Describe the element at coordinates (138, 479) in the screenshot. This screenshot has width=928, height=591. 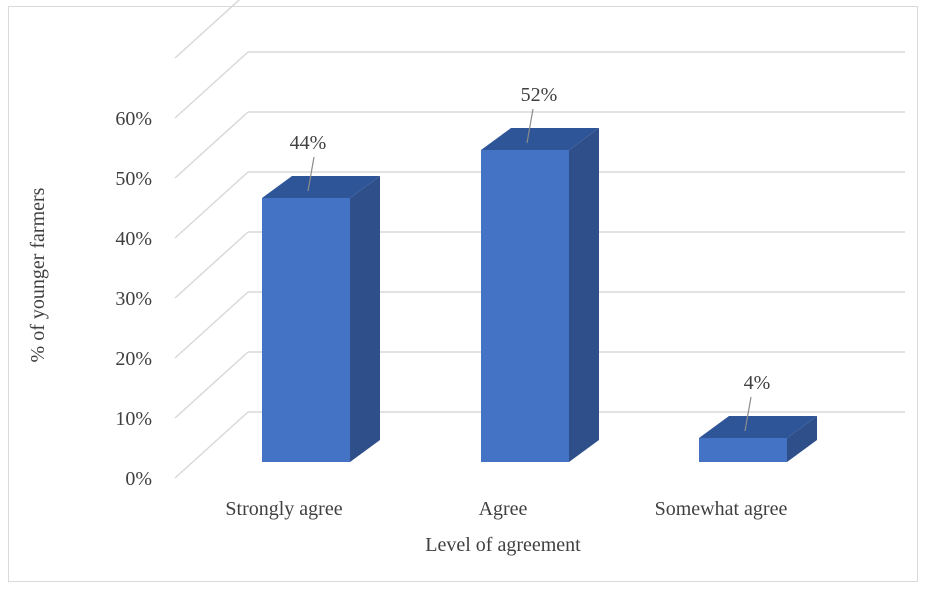
I see `y-tick-label: 0%` at that location.